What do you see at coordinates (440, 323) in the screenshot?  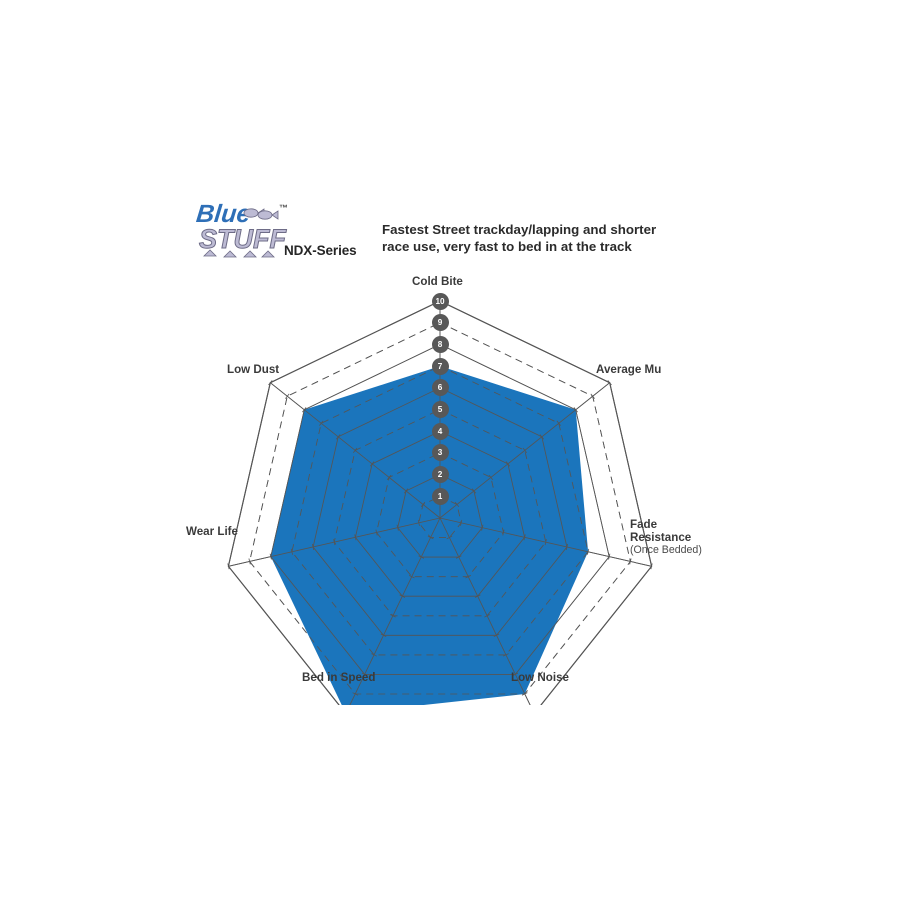 I see `scale-badge-9: 9` at bounding box center [440, 323].